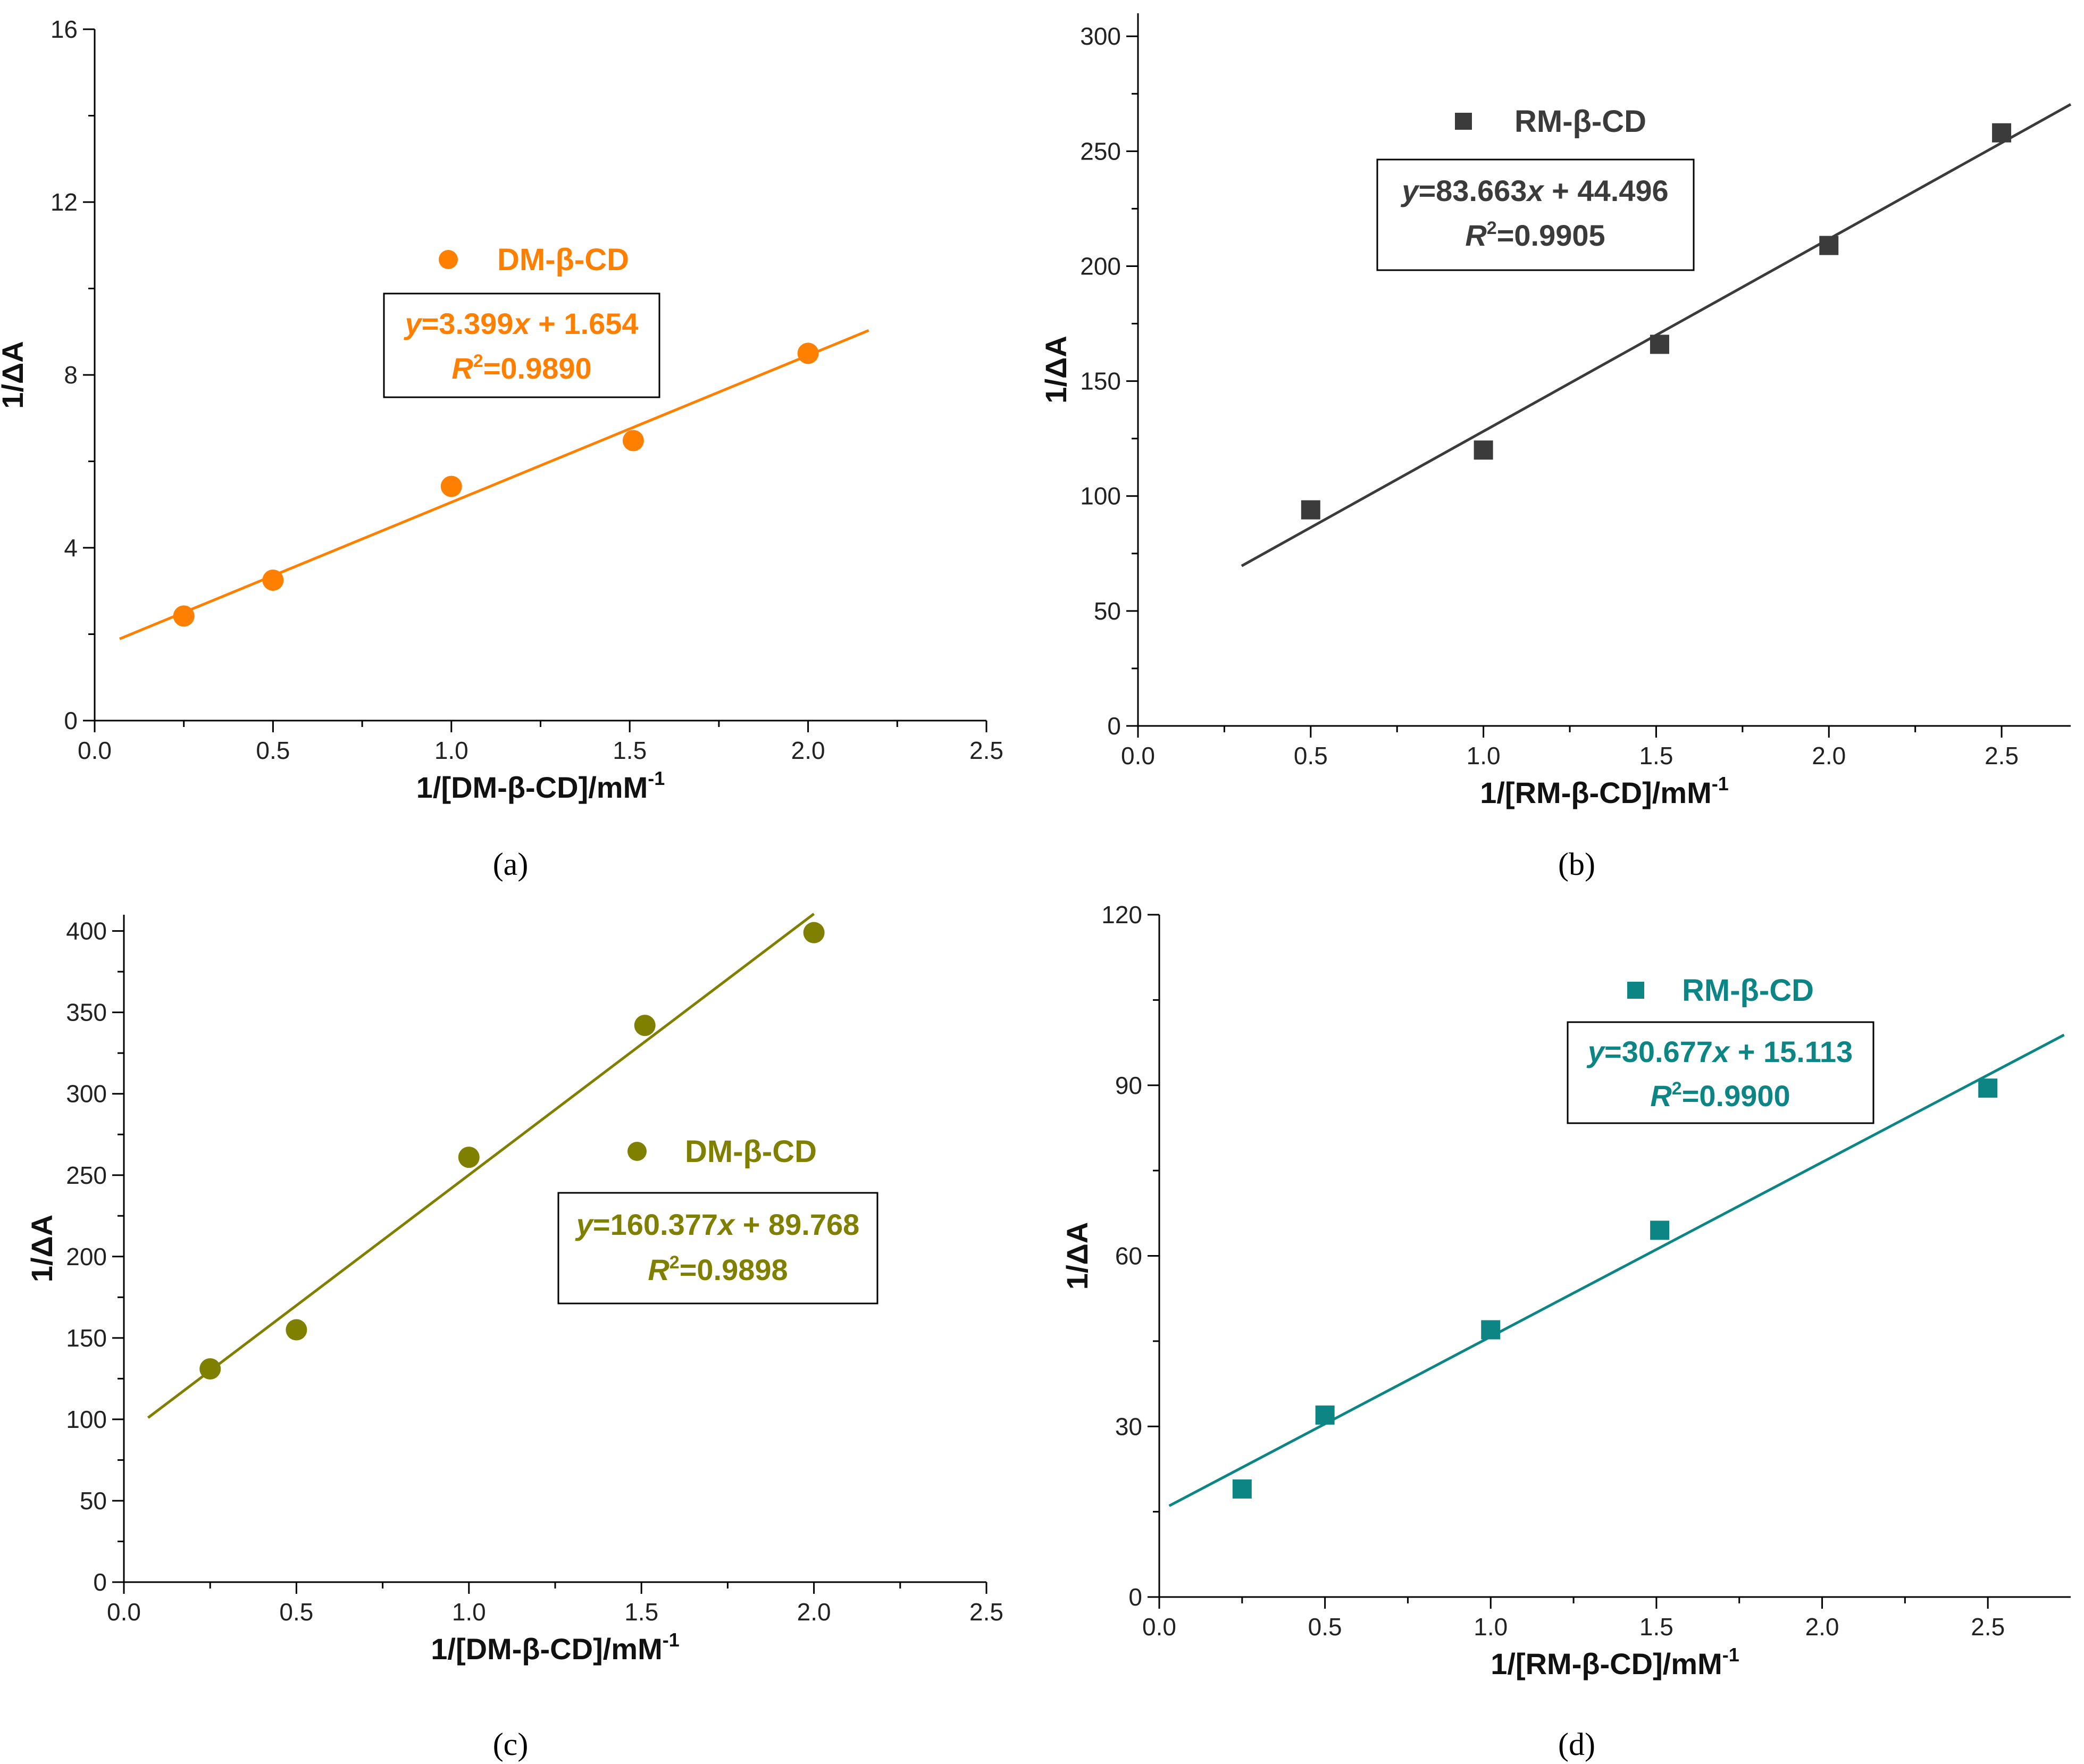 Image resolution: width=2084 pixels, height=1764 pixels. I want to click on fit-equation: y=3.399x + 1.654, so click(520, 323).